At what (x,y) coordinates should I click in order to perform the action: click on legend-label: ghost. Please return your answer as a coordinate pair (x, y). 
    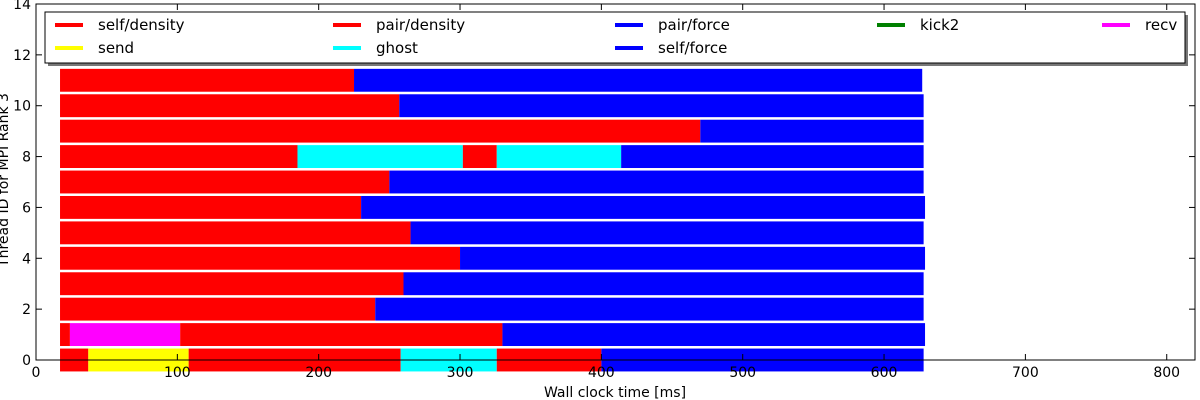
    Looking at the image, I should click on (397, 48).